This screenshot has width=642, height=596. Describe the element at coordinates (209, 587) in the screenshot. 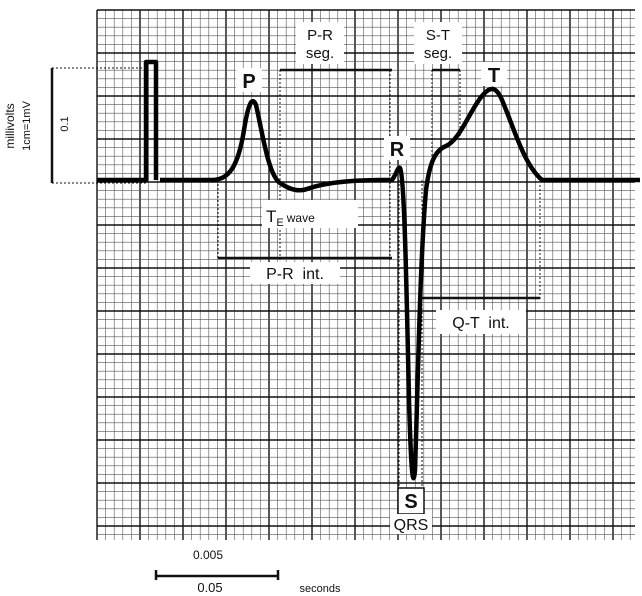

I see `time-large: 0.05` at that location.